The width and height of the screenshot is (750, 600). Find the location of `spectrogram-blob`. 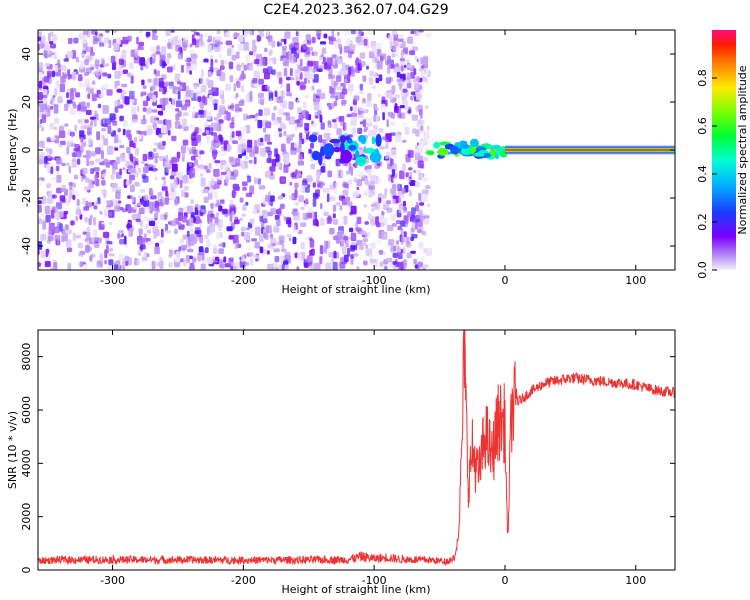

spectrogram-blob is located at coordinates (373, 140).